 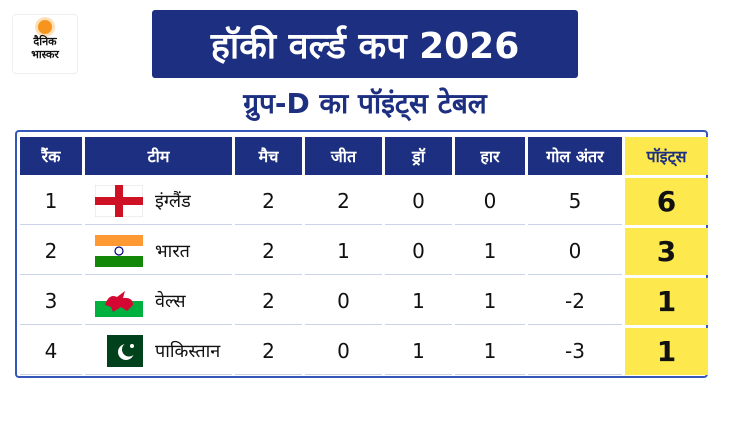 I want to click on header-cell: ड्रॉ, so click(x=418, y=156).